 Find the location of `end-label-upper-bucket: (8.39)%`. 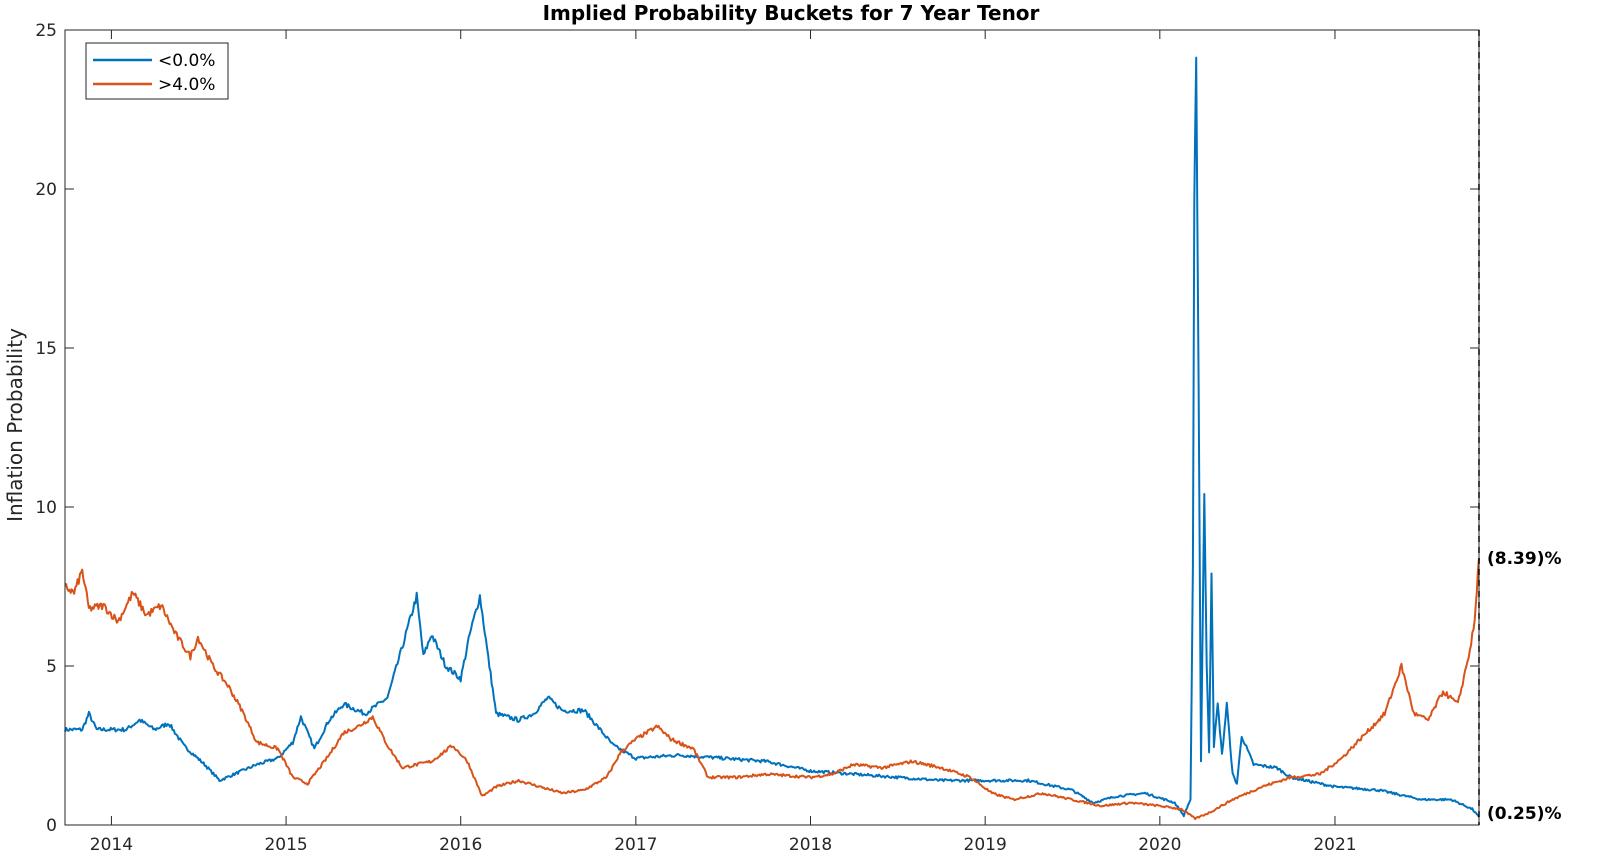

end-label-upper-bucket: (8.39)% is located at coordinates (1524, 559).